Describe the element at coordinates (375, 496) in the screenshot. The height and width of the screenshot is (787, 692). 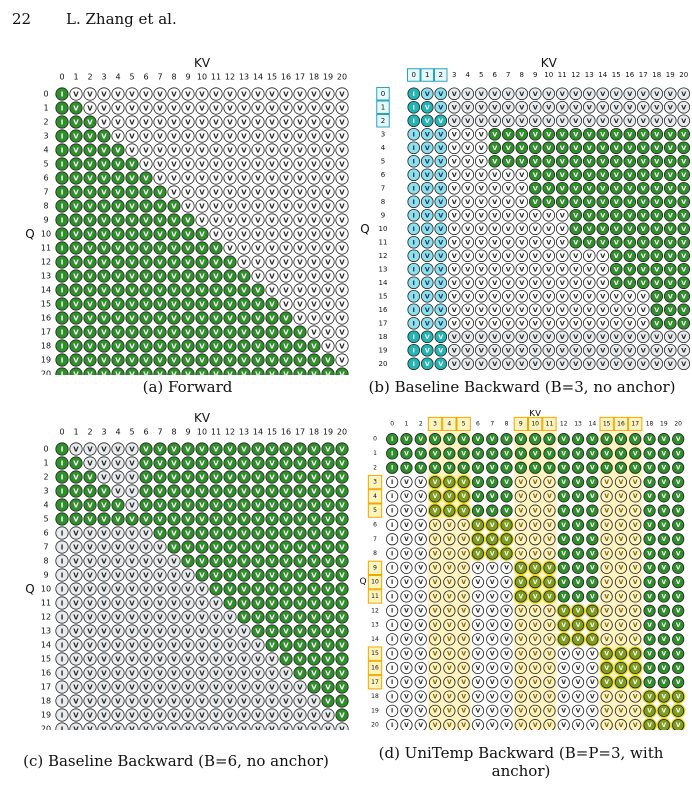
I see `q-tick-label: 4` at that location.